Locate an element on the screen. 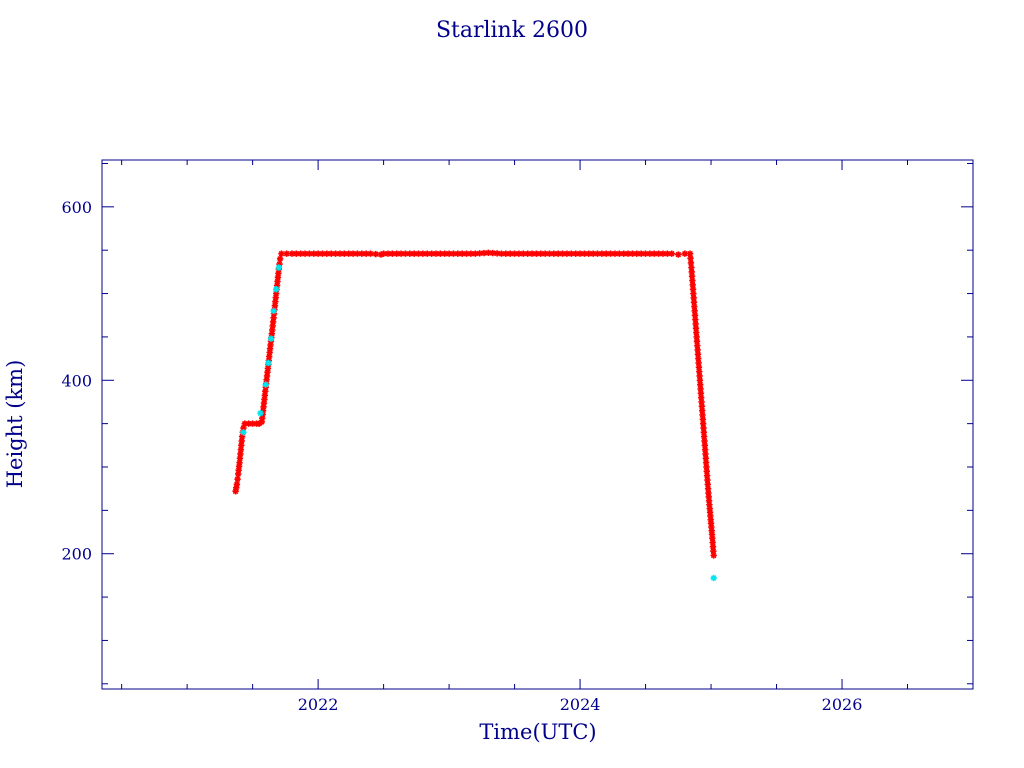 This screenshot has width=1024, height=768. x-tick-label: 2022 is located at coordinates (318, 704).